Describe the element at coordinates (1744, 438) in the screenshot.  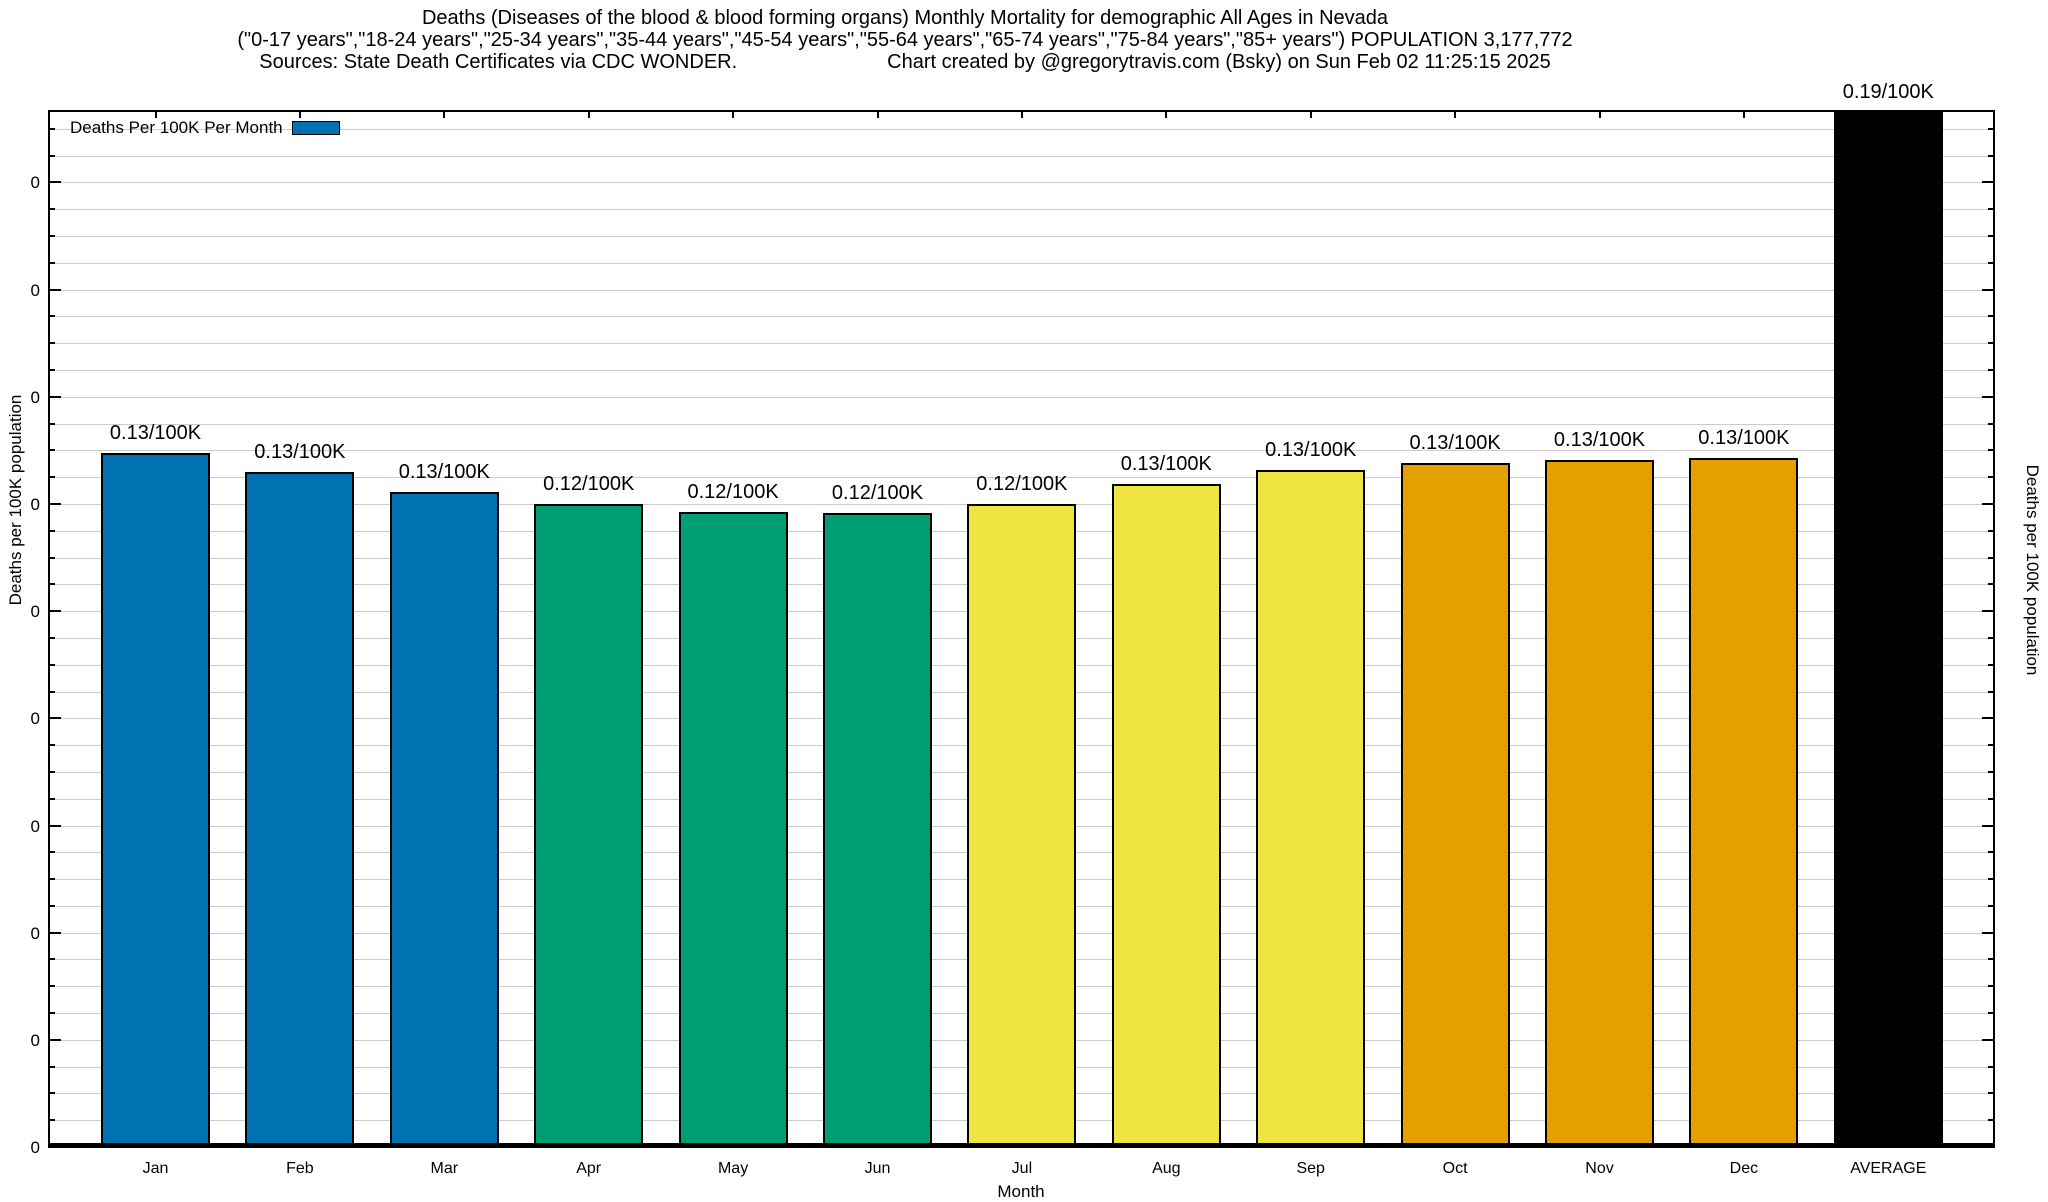
I see `bar-value-label-dec: 0.13/100K` at that location.